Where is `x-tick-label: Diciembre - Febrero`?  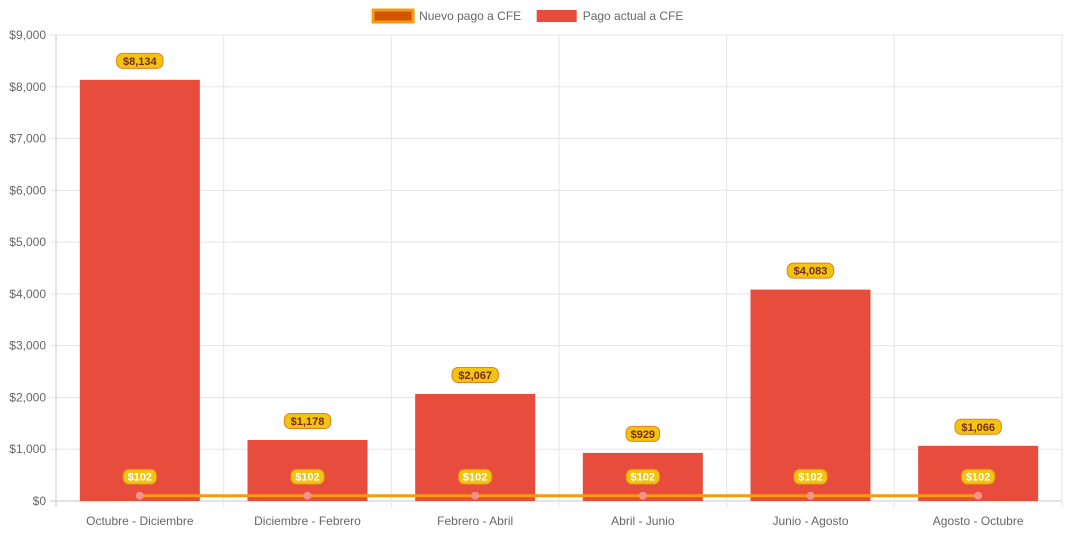 x-tick-label: Diciembre - Febrero is located at coordinates (307, 521).